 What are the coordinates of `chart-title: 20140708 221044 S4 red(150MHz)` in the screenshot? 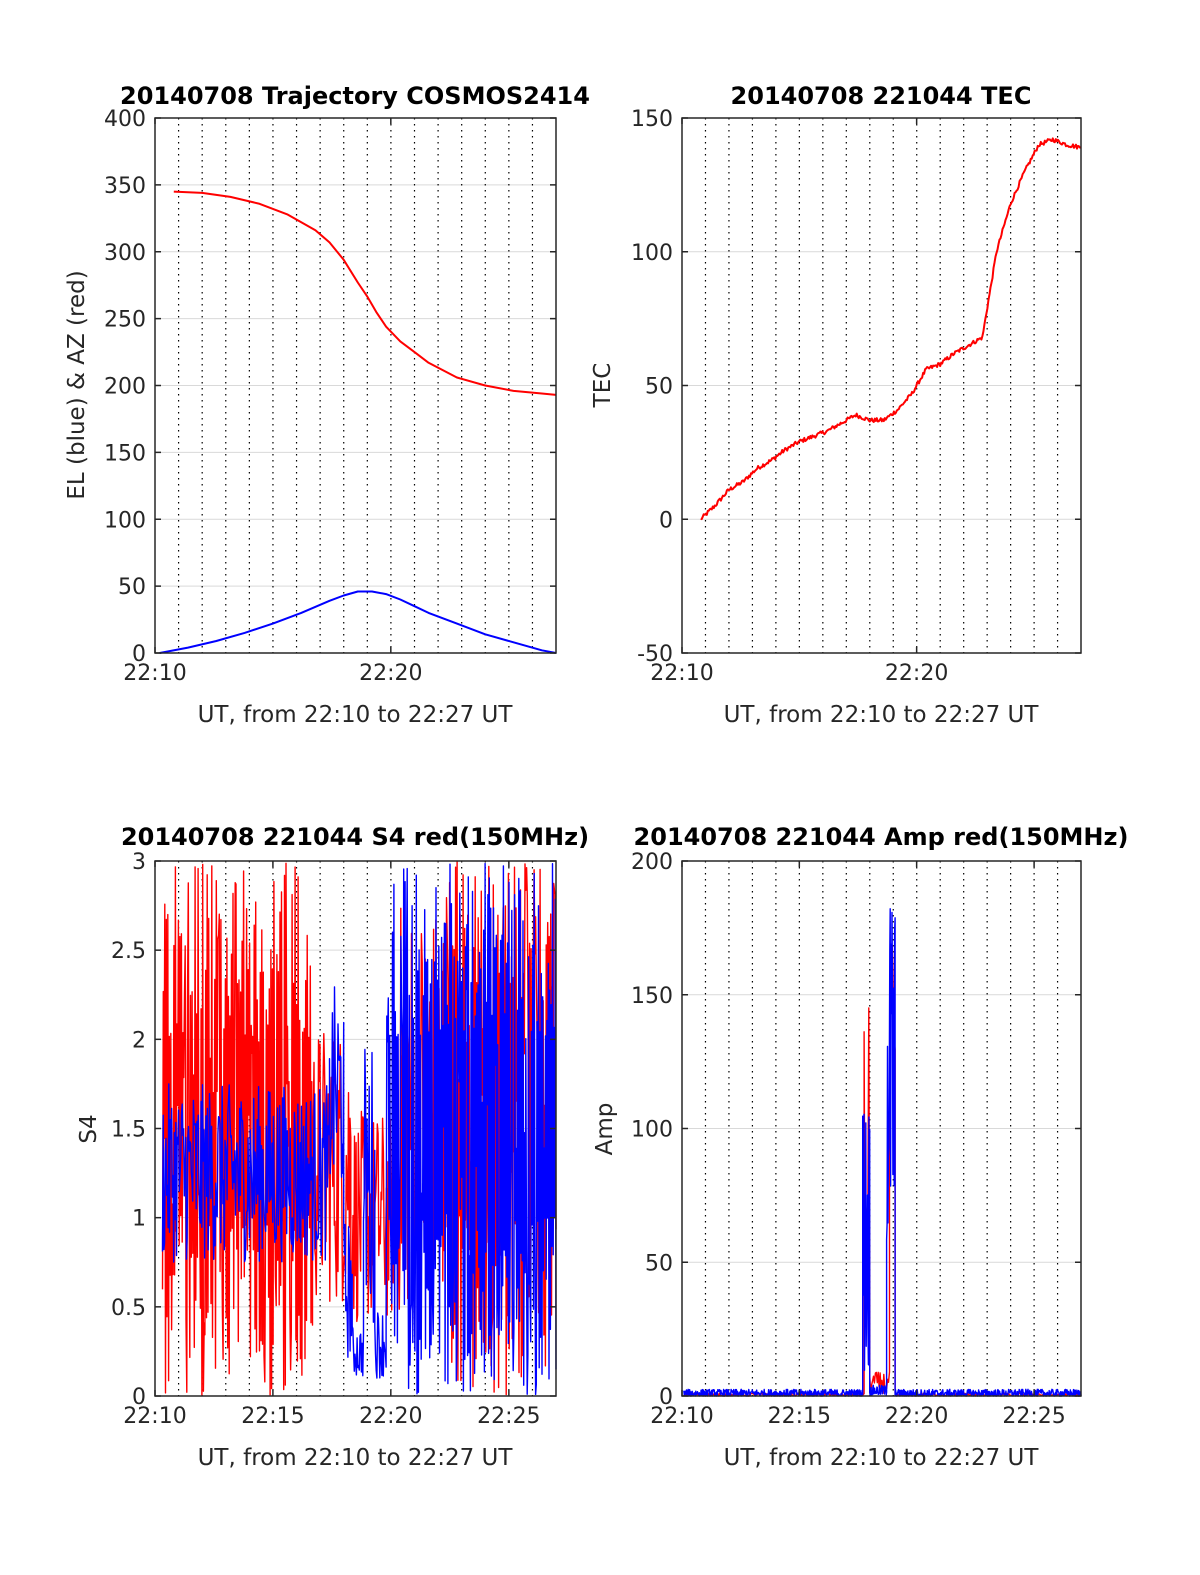 It's located at (355, 837).